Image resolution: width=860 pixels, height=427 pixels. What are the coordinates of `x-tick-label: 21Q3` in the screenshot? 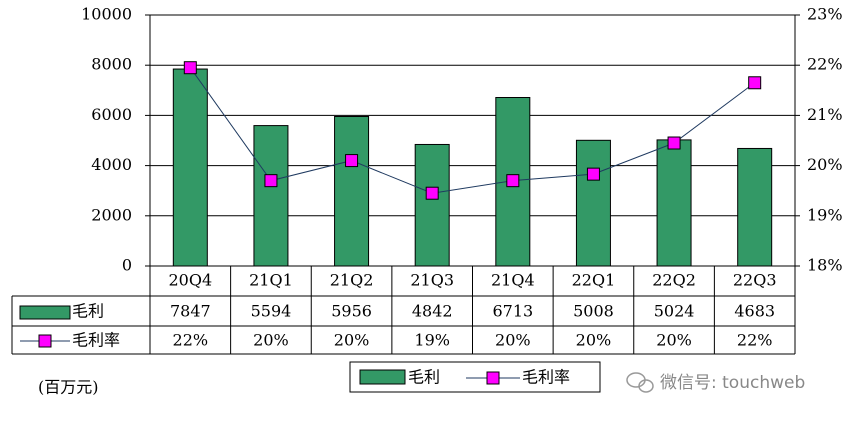 It's located at (432, 280).